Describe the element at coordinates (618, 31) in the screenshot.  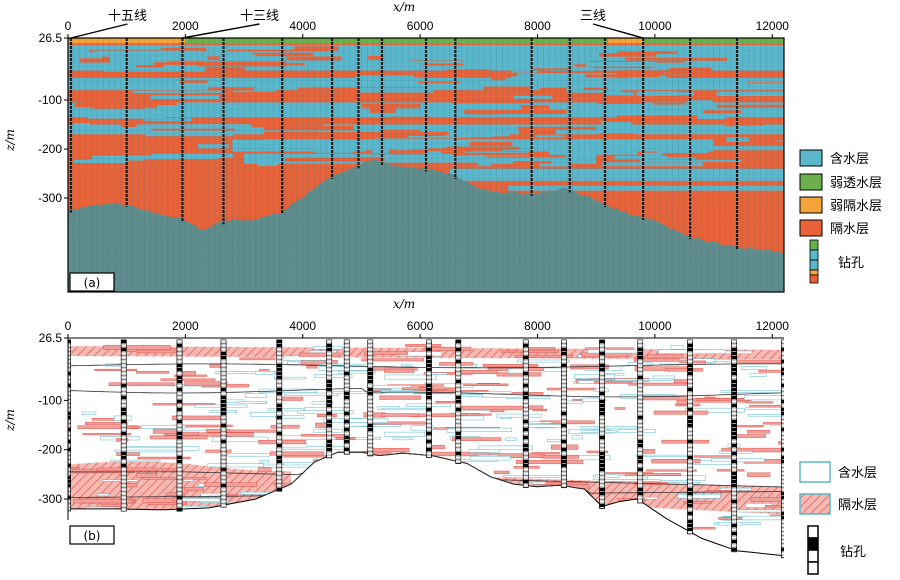
I see `section-line-leader` at that location.